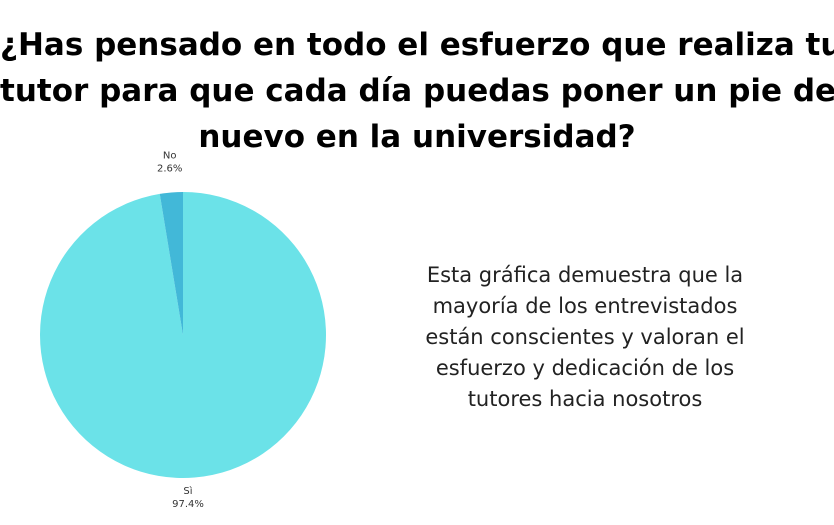  I want to click on pie-slice-no, so click(171, 263).